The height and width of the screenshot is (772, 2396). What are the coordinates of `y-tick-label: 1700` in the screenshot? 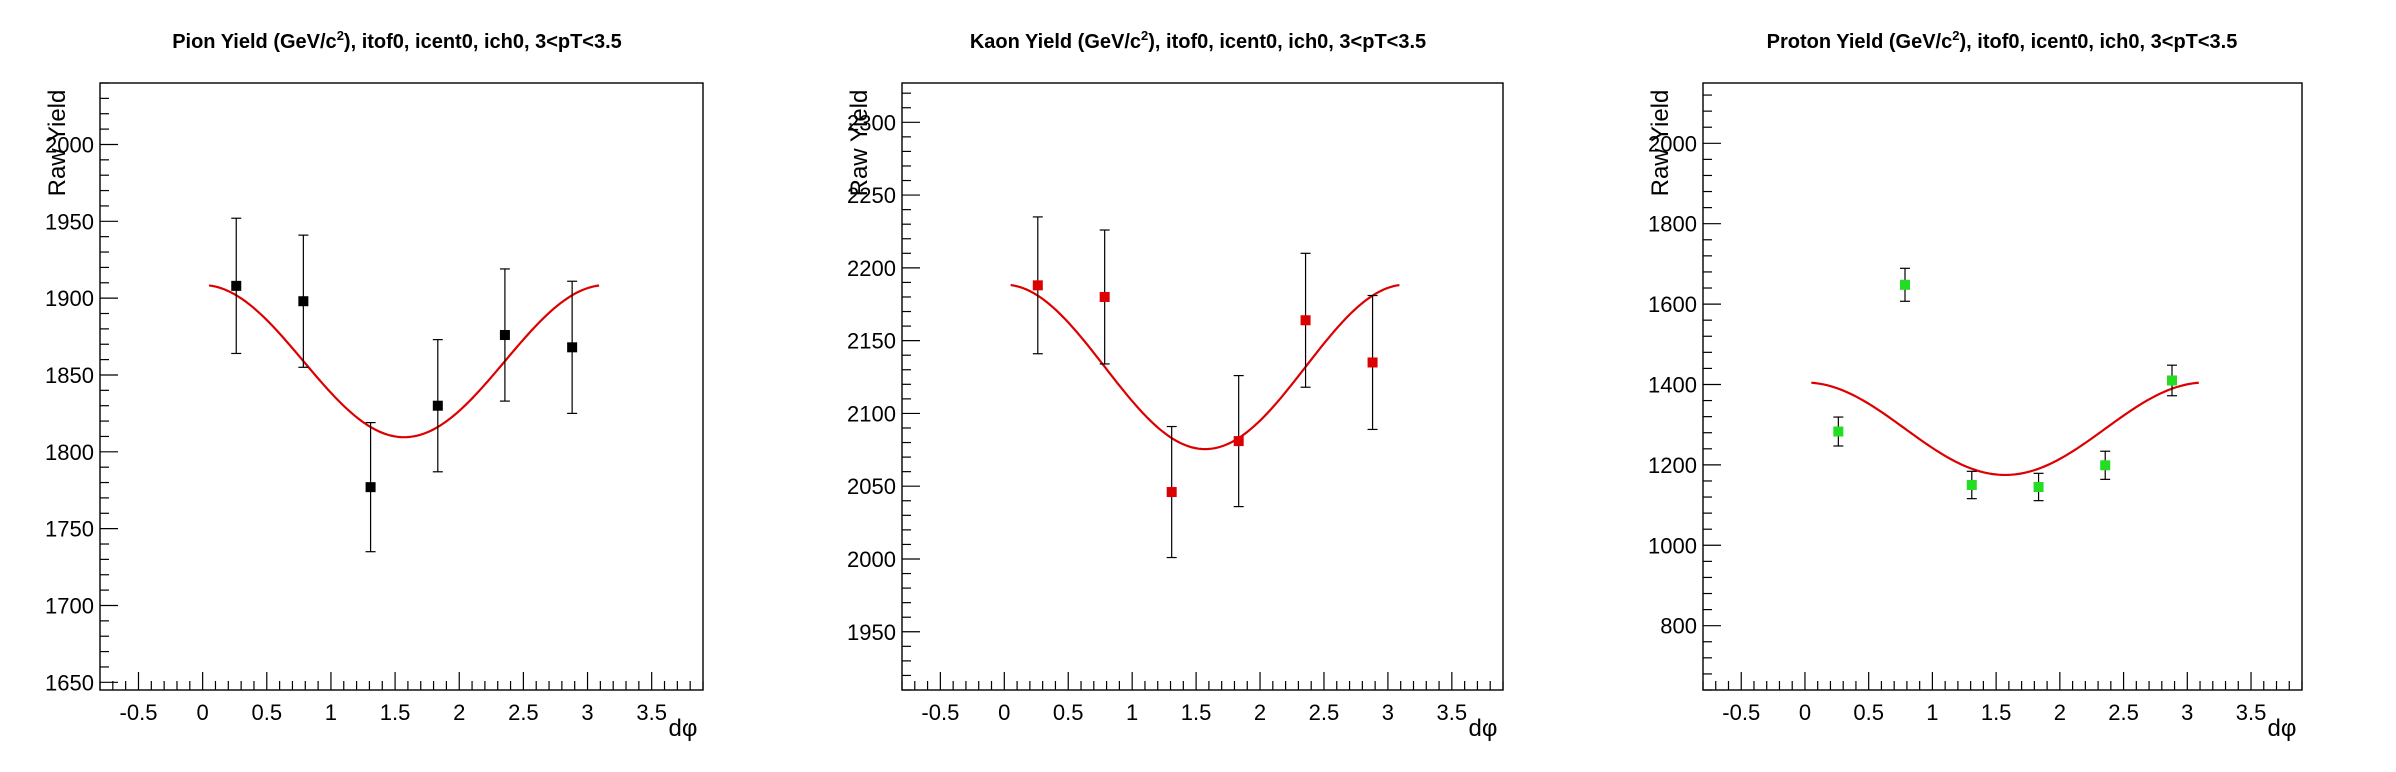 It's located at (69, 605).